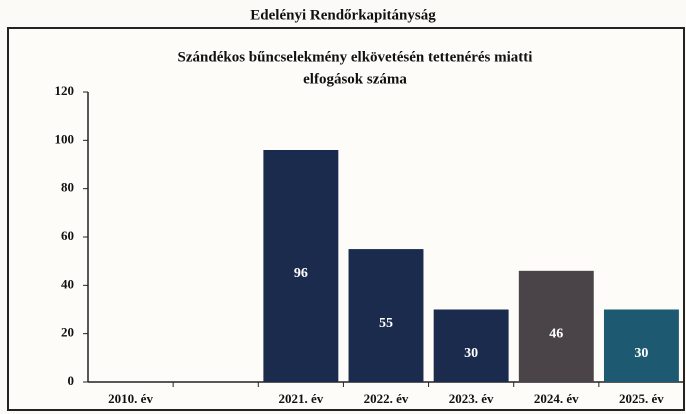 The image size is (686, 414). What do you see at coordinates (386, 323) in the screenshot?
I see `data-label: 55` at bounding box center [386, 323].